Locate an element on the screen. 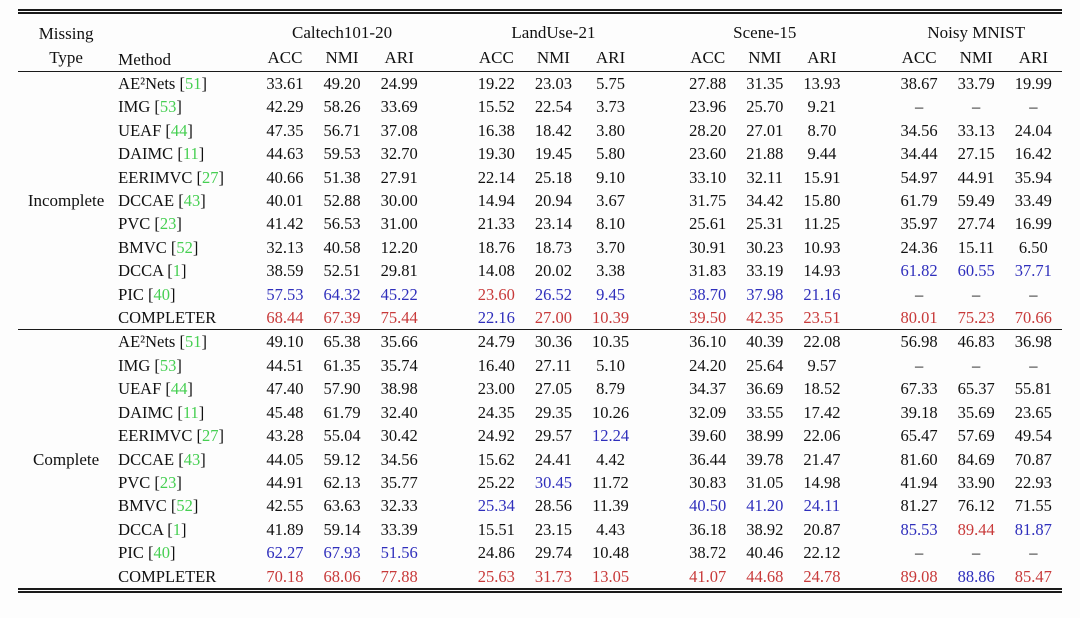 The height and width of the screenshot is (618, 1080). metric-value: 24.99 is located at coordinates (399, 83).